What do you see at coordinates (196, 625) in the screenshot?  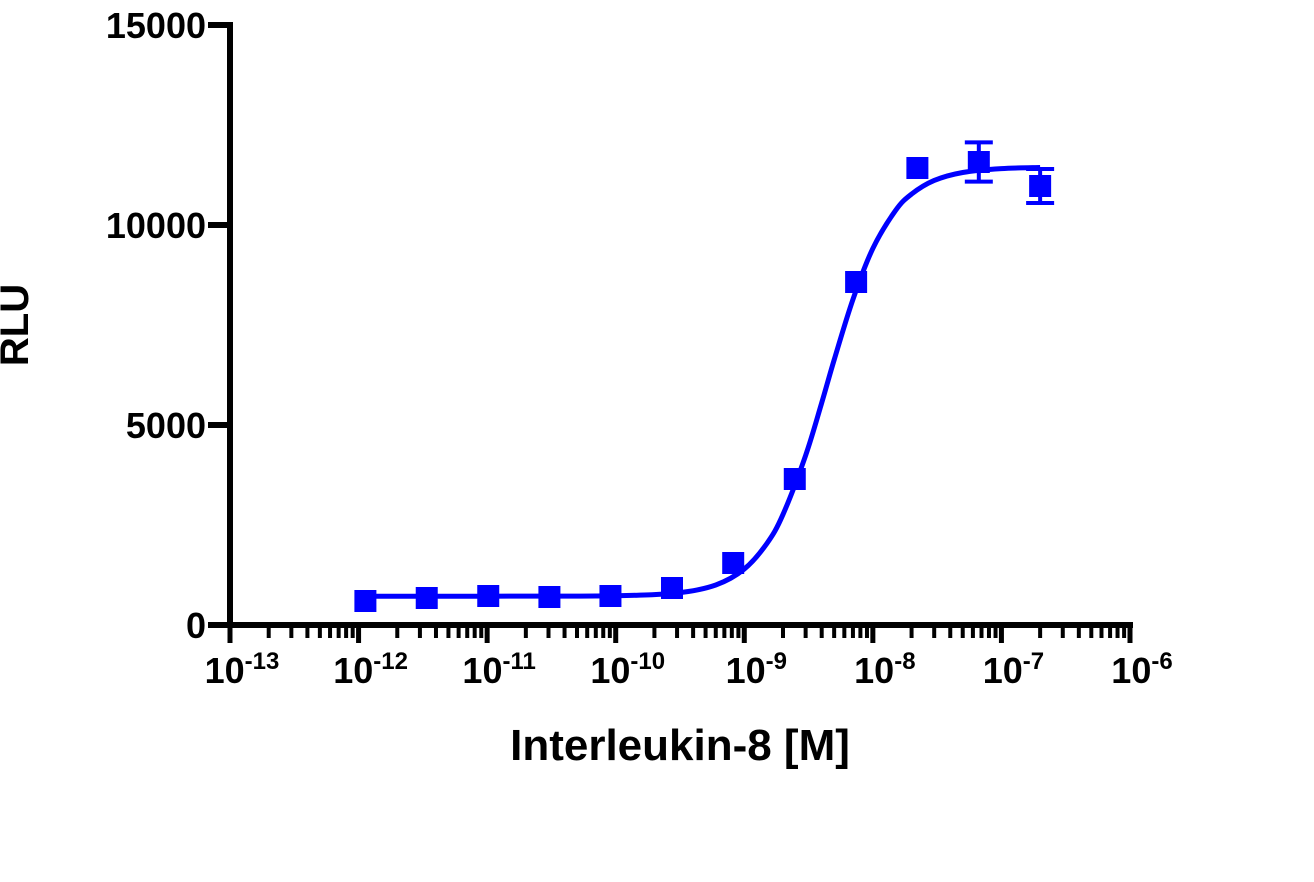 I see `y-tick-label: 0` at bounding box center [196, 625].